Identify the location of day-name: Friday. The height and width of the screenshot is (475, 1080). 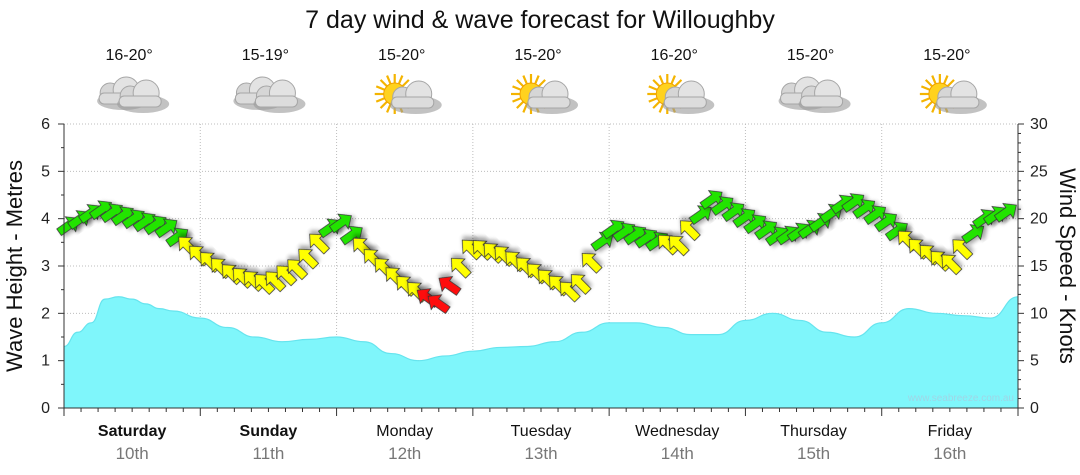
(950, 431).